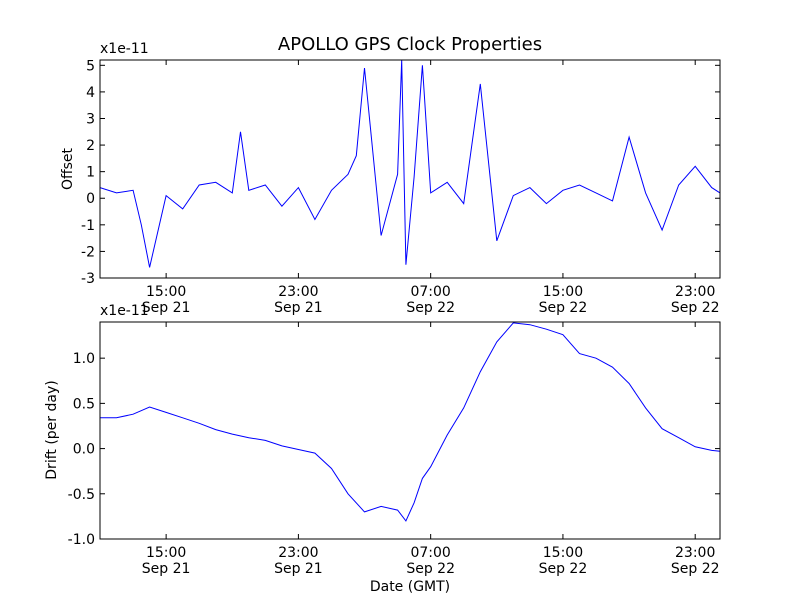  What do you see at coordinates (430, 292) in the screenshot?
I see `offset-x-tick-time: 07:00` at bounding box center [430, 292].